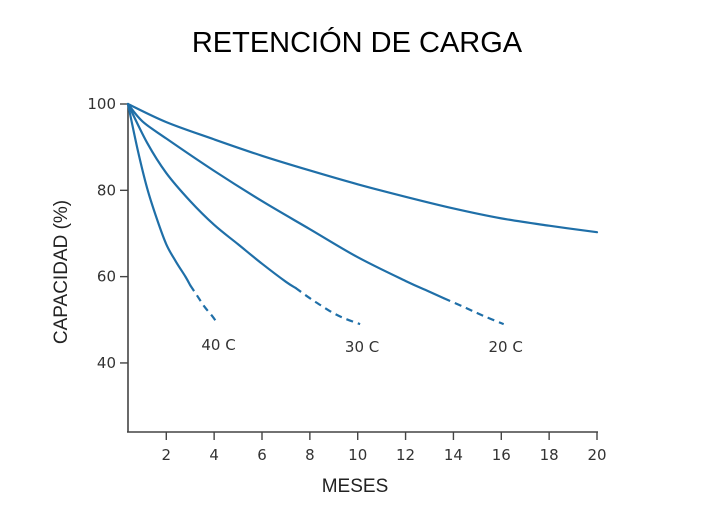  What do you see at coordinates (262, 455) in the screenshot?
I see `x-tick-label: 6` at bounding box center [262, 455].